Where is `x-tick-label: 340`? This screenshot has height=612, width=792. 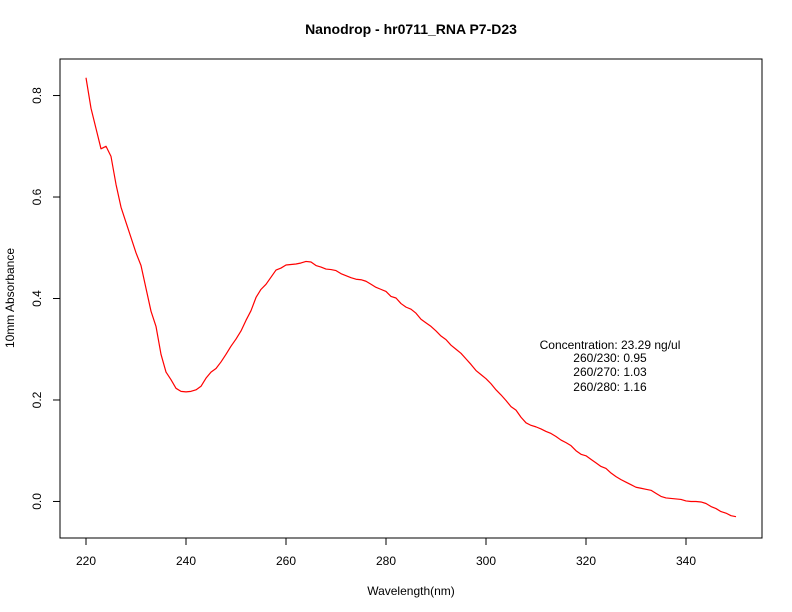
x-tick-label: 340 is located at coordinates (686, 561).